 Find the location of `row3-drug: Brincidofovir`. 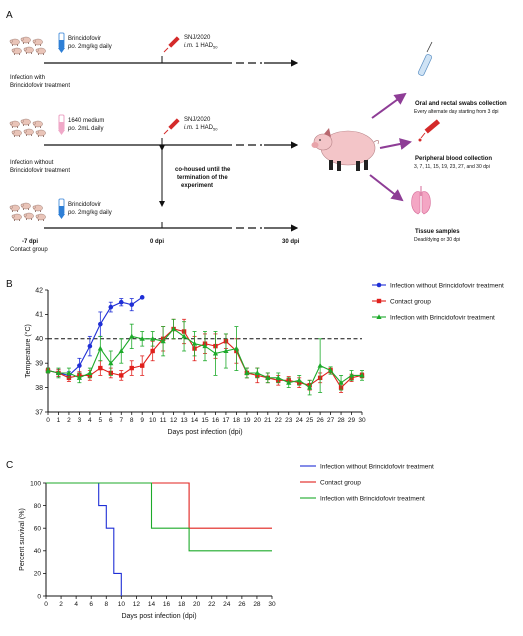

row3-drug: Brincidofovir is located at coordinates (84, 205).